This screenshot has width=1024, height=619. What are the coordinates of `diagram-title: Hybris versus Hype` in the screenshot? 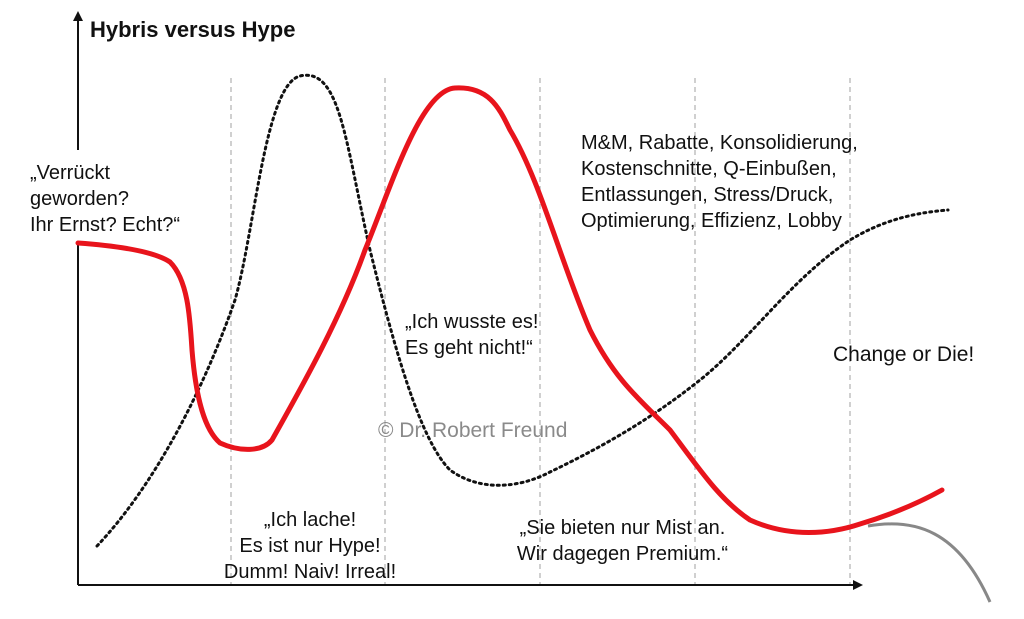 It's located at (193, 29).